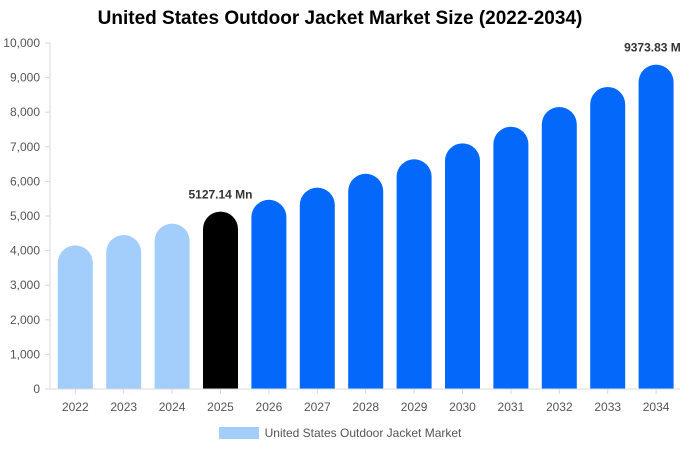  I want to click on bar-2027, so click(317, 288).